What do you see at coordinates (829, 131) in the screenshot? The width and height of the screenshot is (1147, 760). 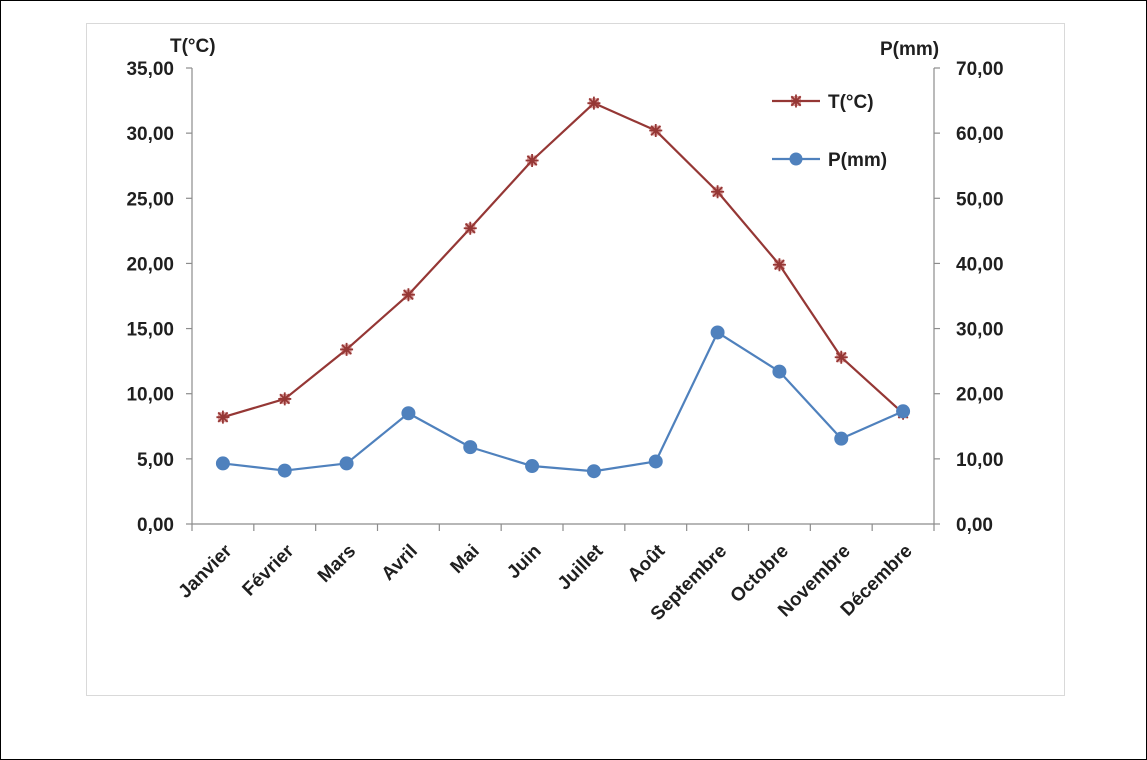 I see `legend-group: T(°C) P(mm)` at bounding box center [829, 131].